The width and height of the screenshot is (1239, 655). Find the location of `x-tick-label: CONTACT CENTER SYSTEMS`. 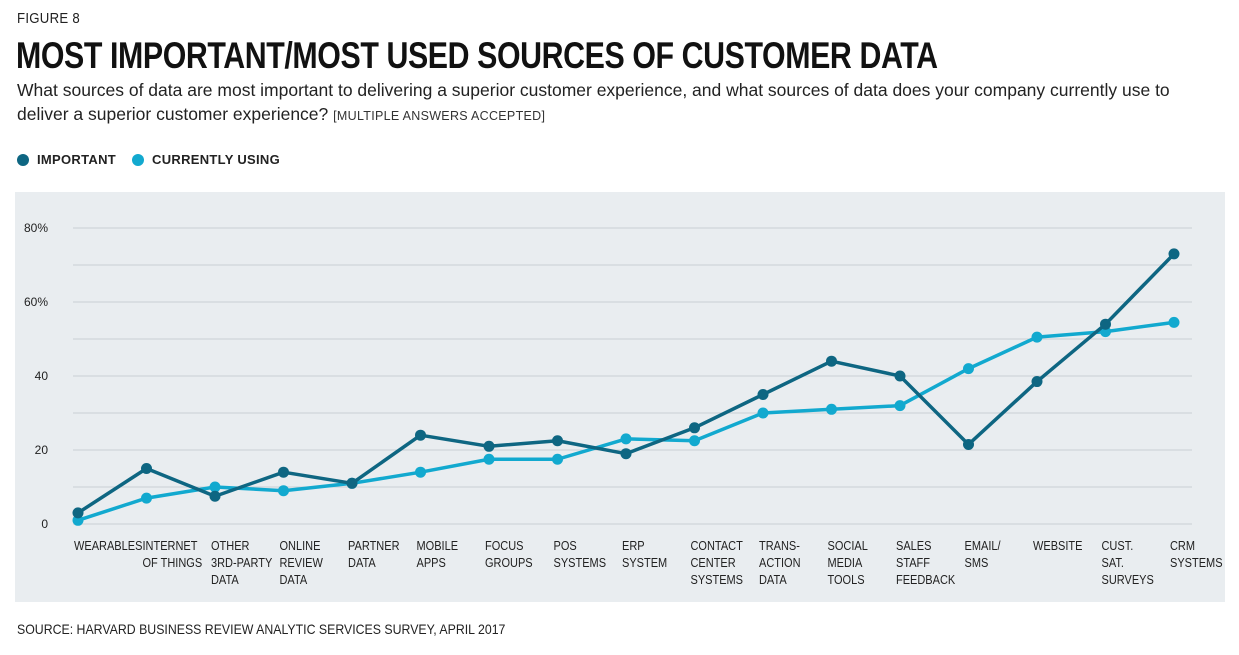

x-tick-label: CONTACT CENTER SYSTEMS is located at coordinates (717, 563).